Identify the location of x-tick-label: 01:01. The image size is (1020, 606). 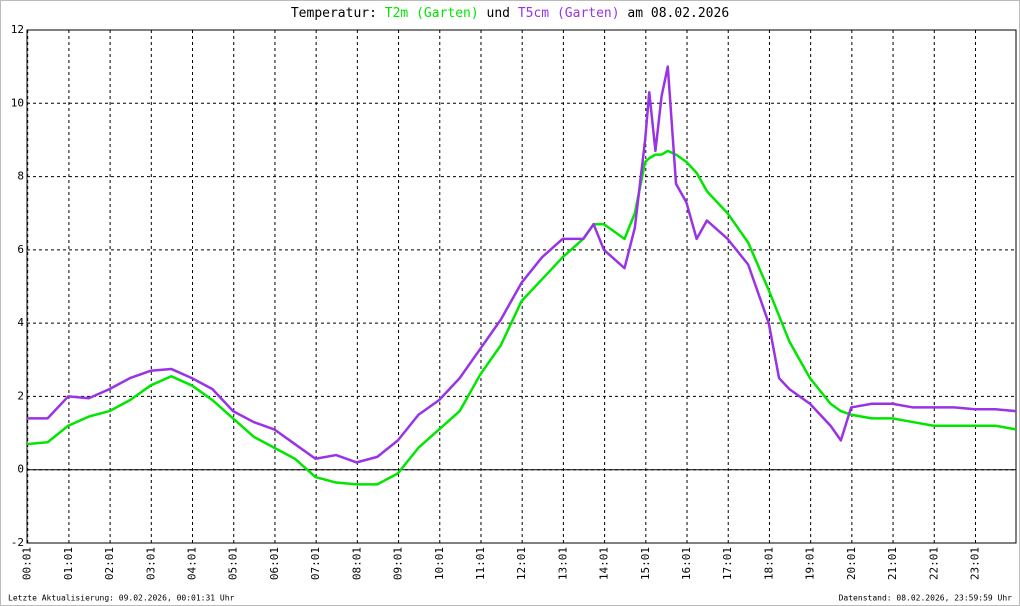
(68, 563).